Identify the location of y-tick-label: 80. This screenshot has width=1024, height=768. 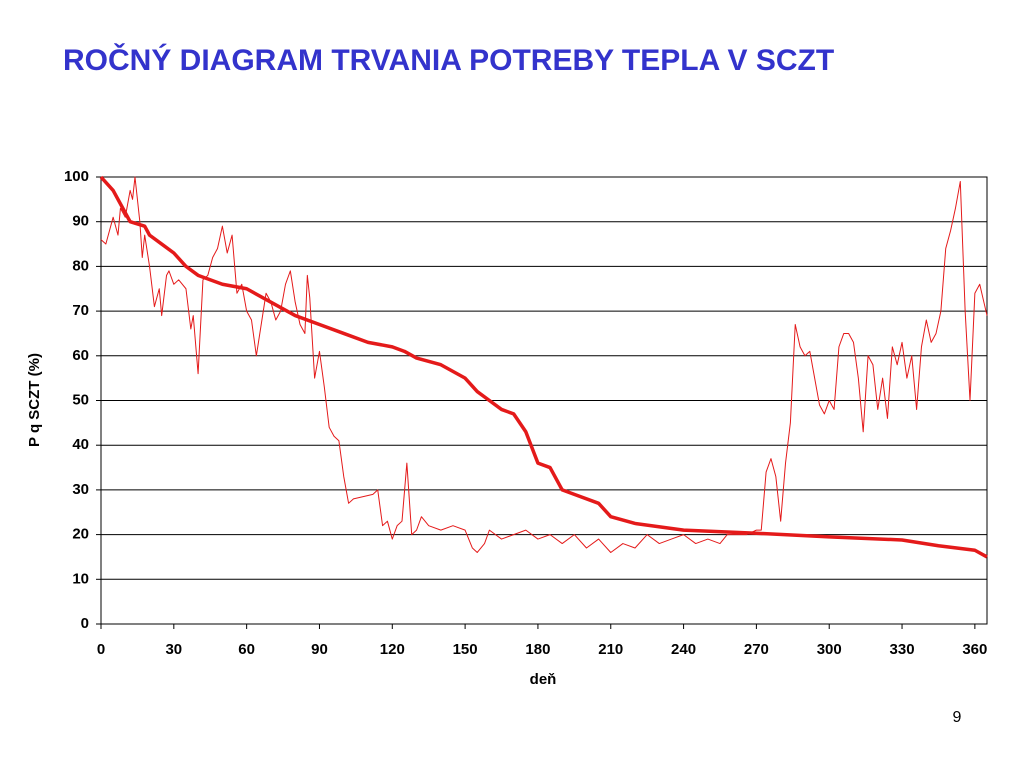
(80, 265).